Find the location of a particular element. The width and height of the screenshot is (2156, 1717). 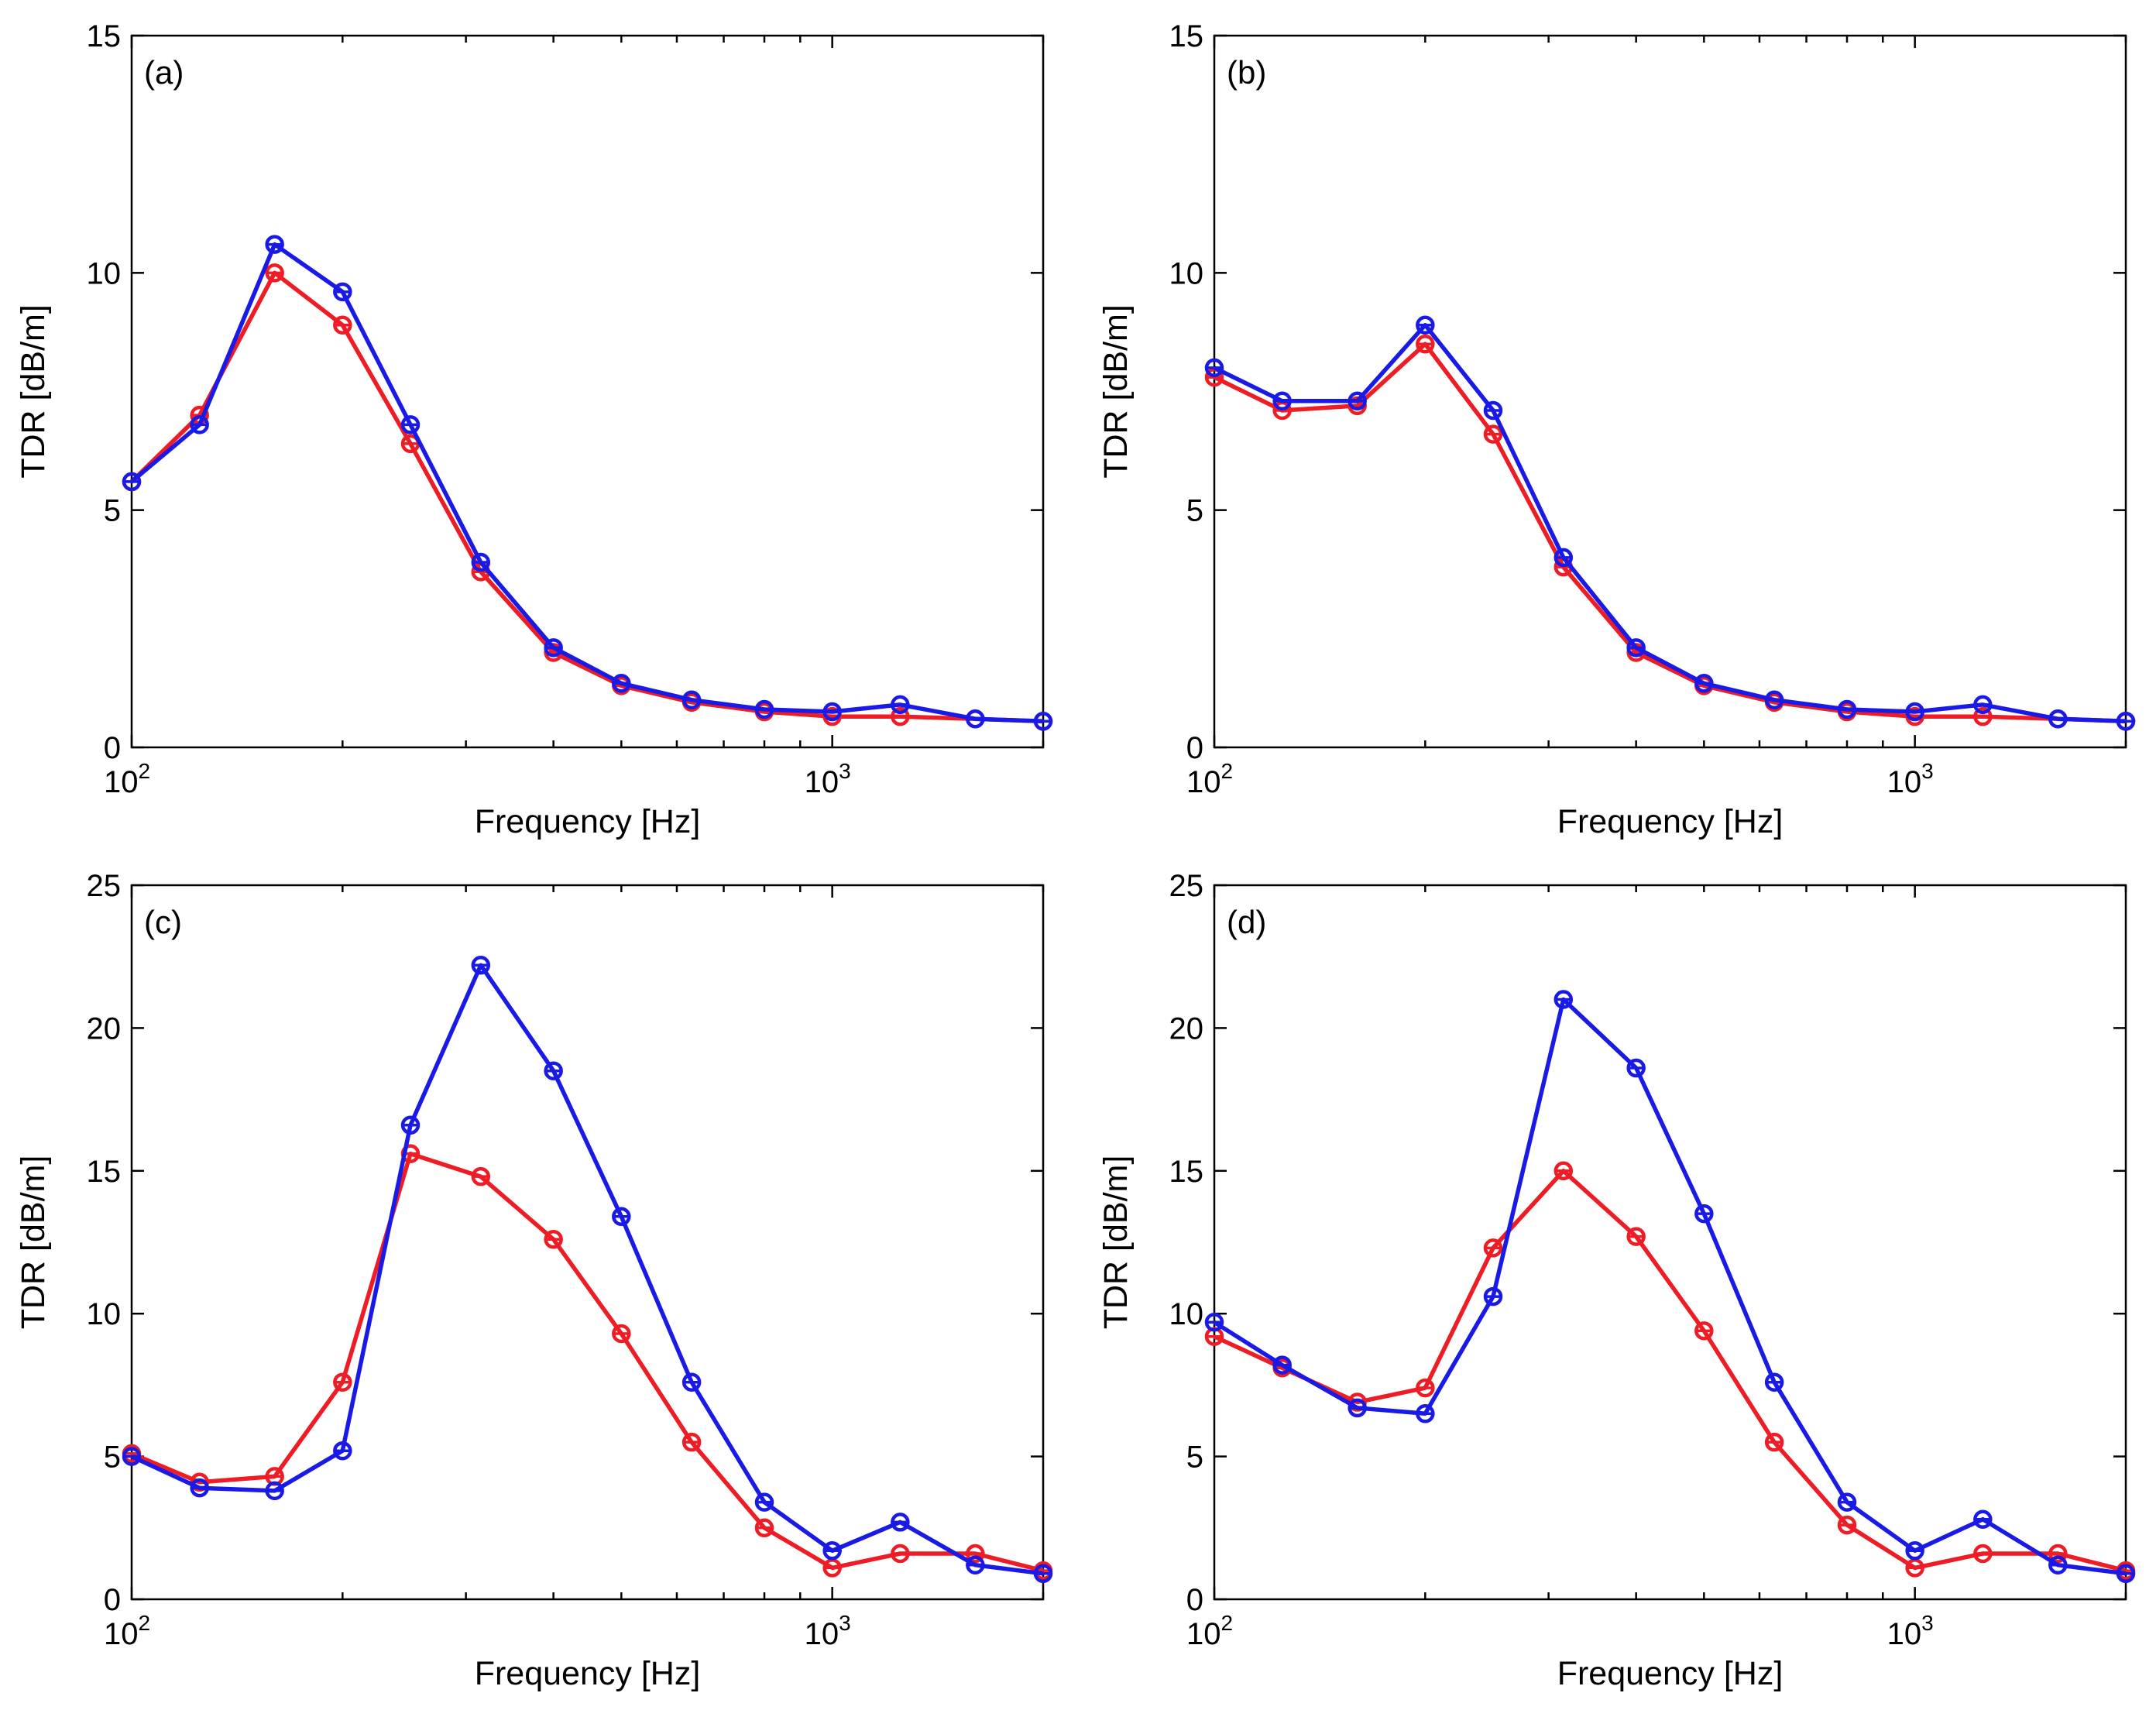

x-axis-label: Frequency [Hz] is located at coordinates (588, 1673).